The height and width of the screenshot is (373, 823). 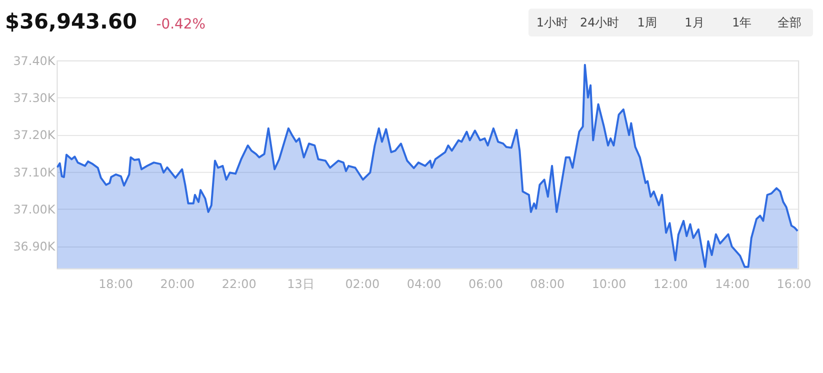 What do you see at coordinates (732, 283) in the screenshot?
I see `x-tick-label: 14:00` at bounding box center [732, 283].